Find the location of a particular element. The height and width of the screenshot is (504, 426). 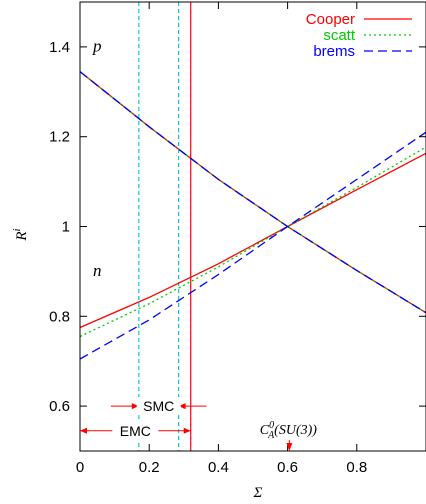

y-tick-label: 1.2 is located at coordinates (59, 137).